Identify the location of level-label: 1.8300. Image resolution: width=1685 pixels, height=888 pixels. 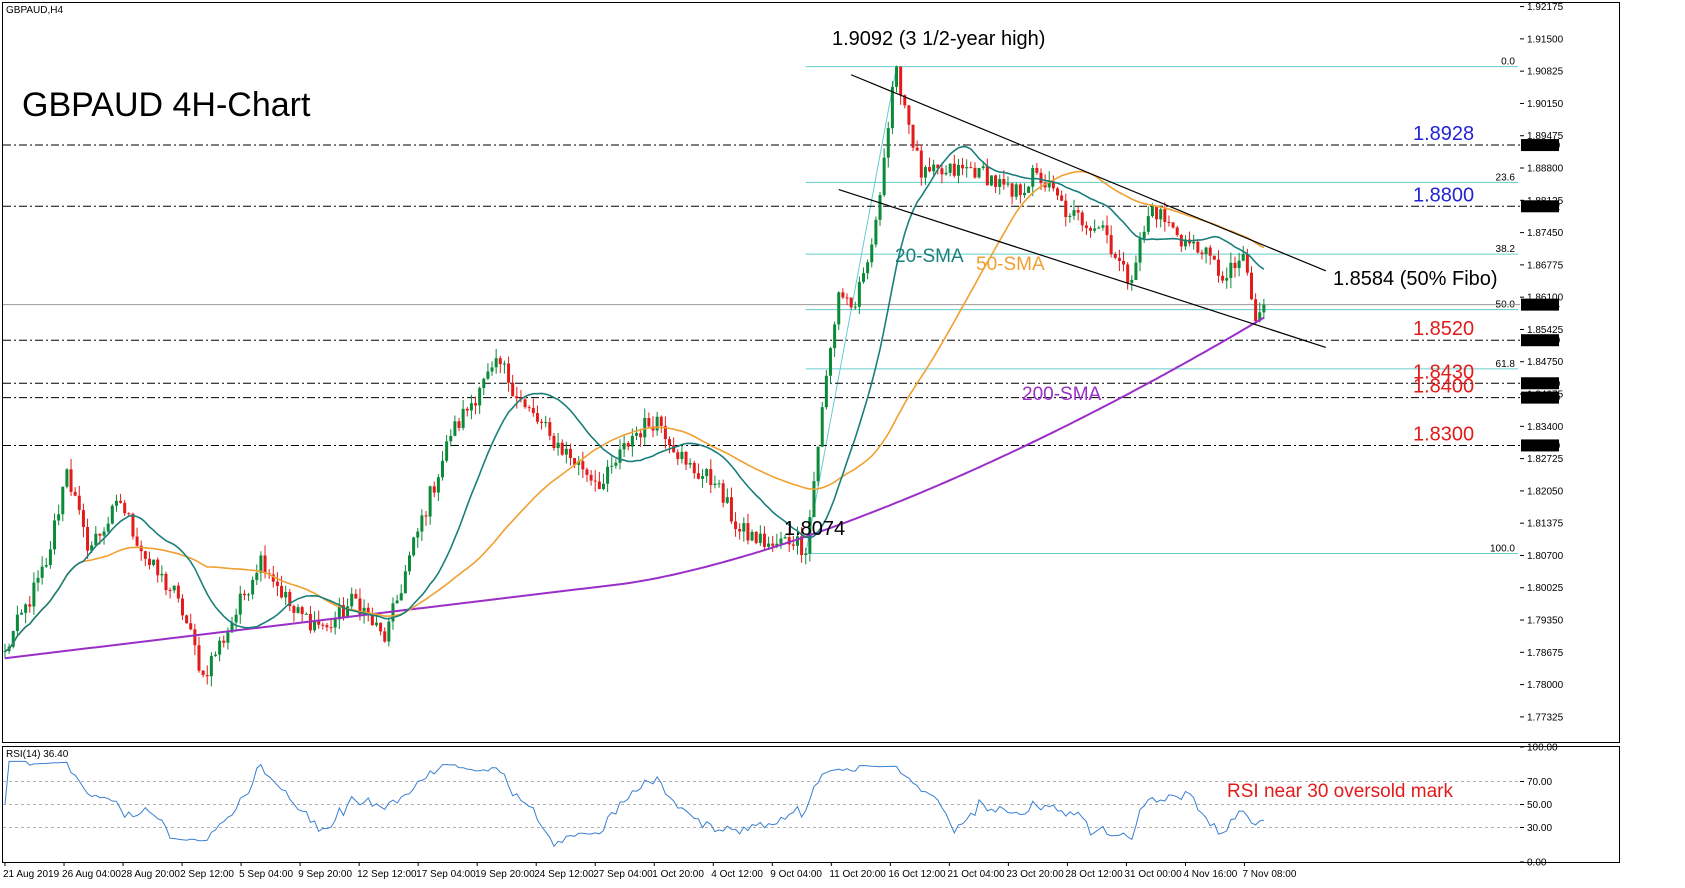
(1443, 434).